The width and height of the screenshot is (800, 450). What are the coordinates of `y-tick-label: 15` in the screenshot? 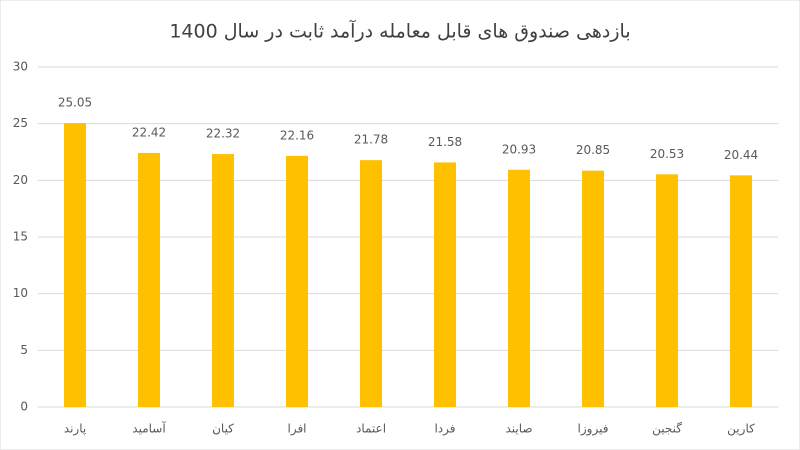 It's located at (20, 237).